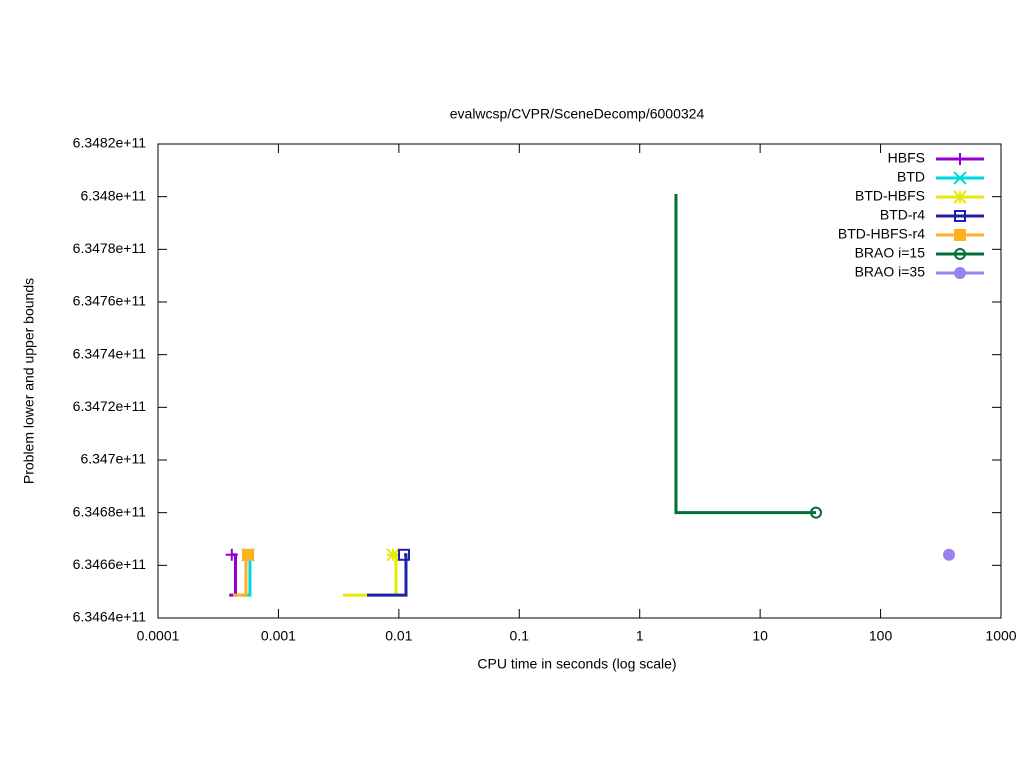 The height and width of the screenshot is (768, 1024). What do you see at coordinates (110, 406) in the screenshot?
I see `y-tick-label: 6.3472e+11` at bounding box center [110, 406].